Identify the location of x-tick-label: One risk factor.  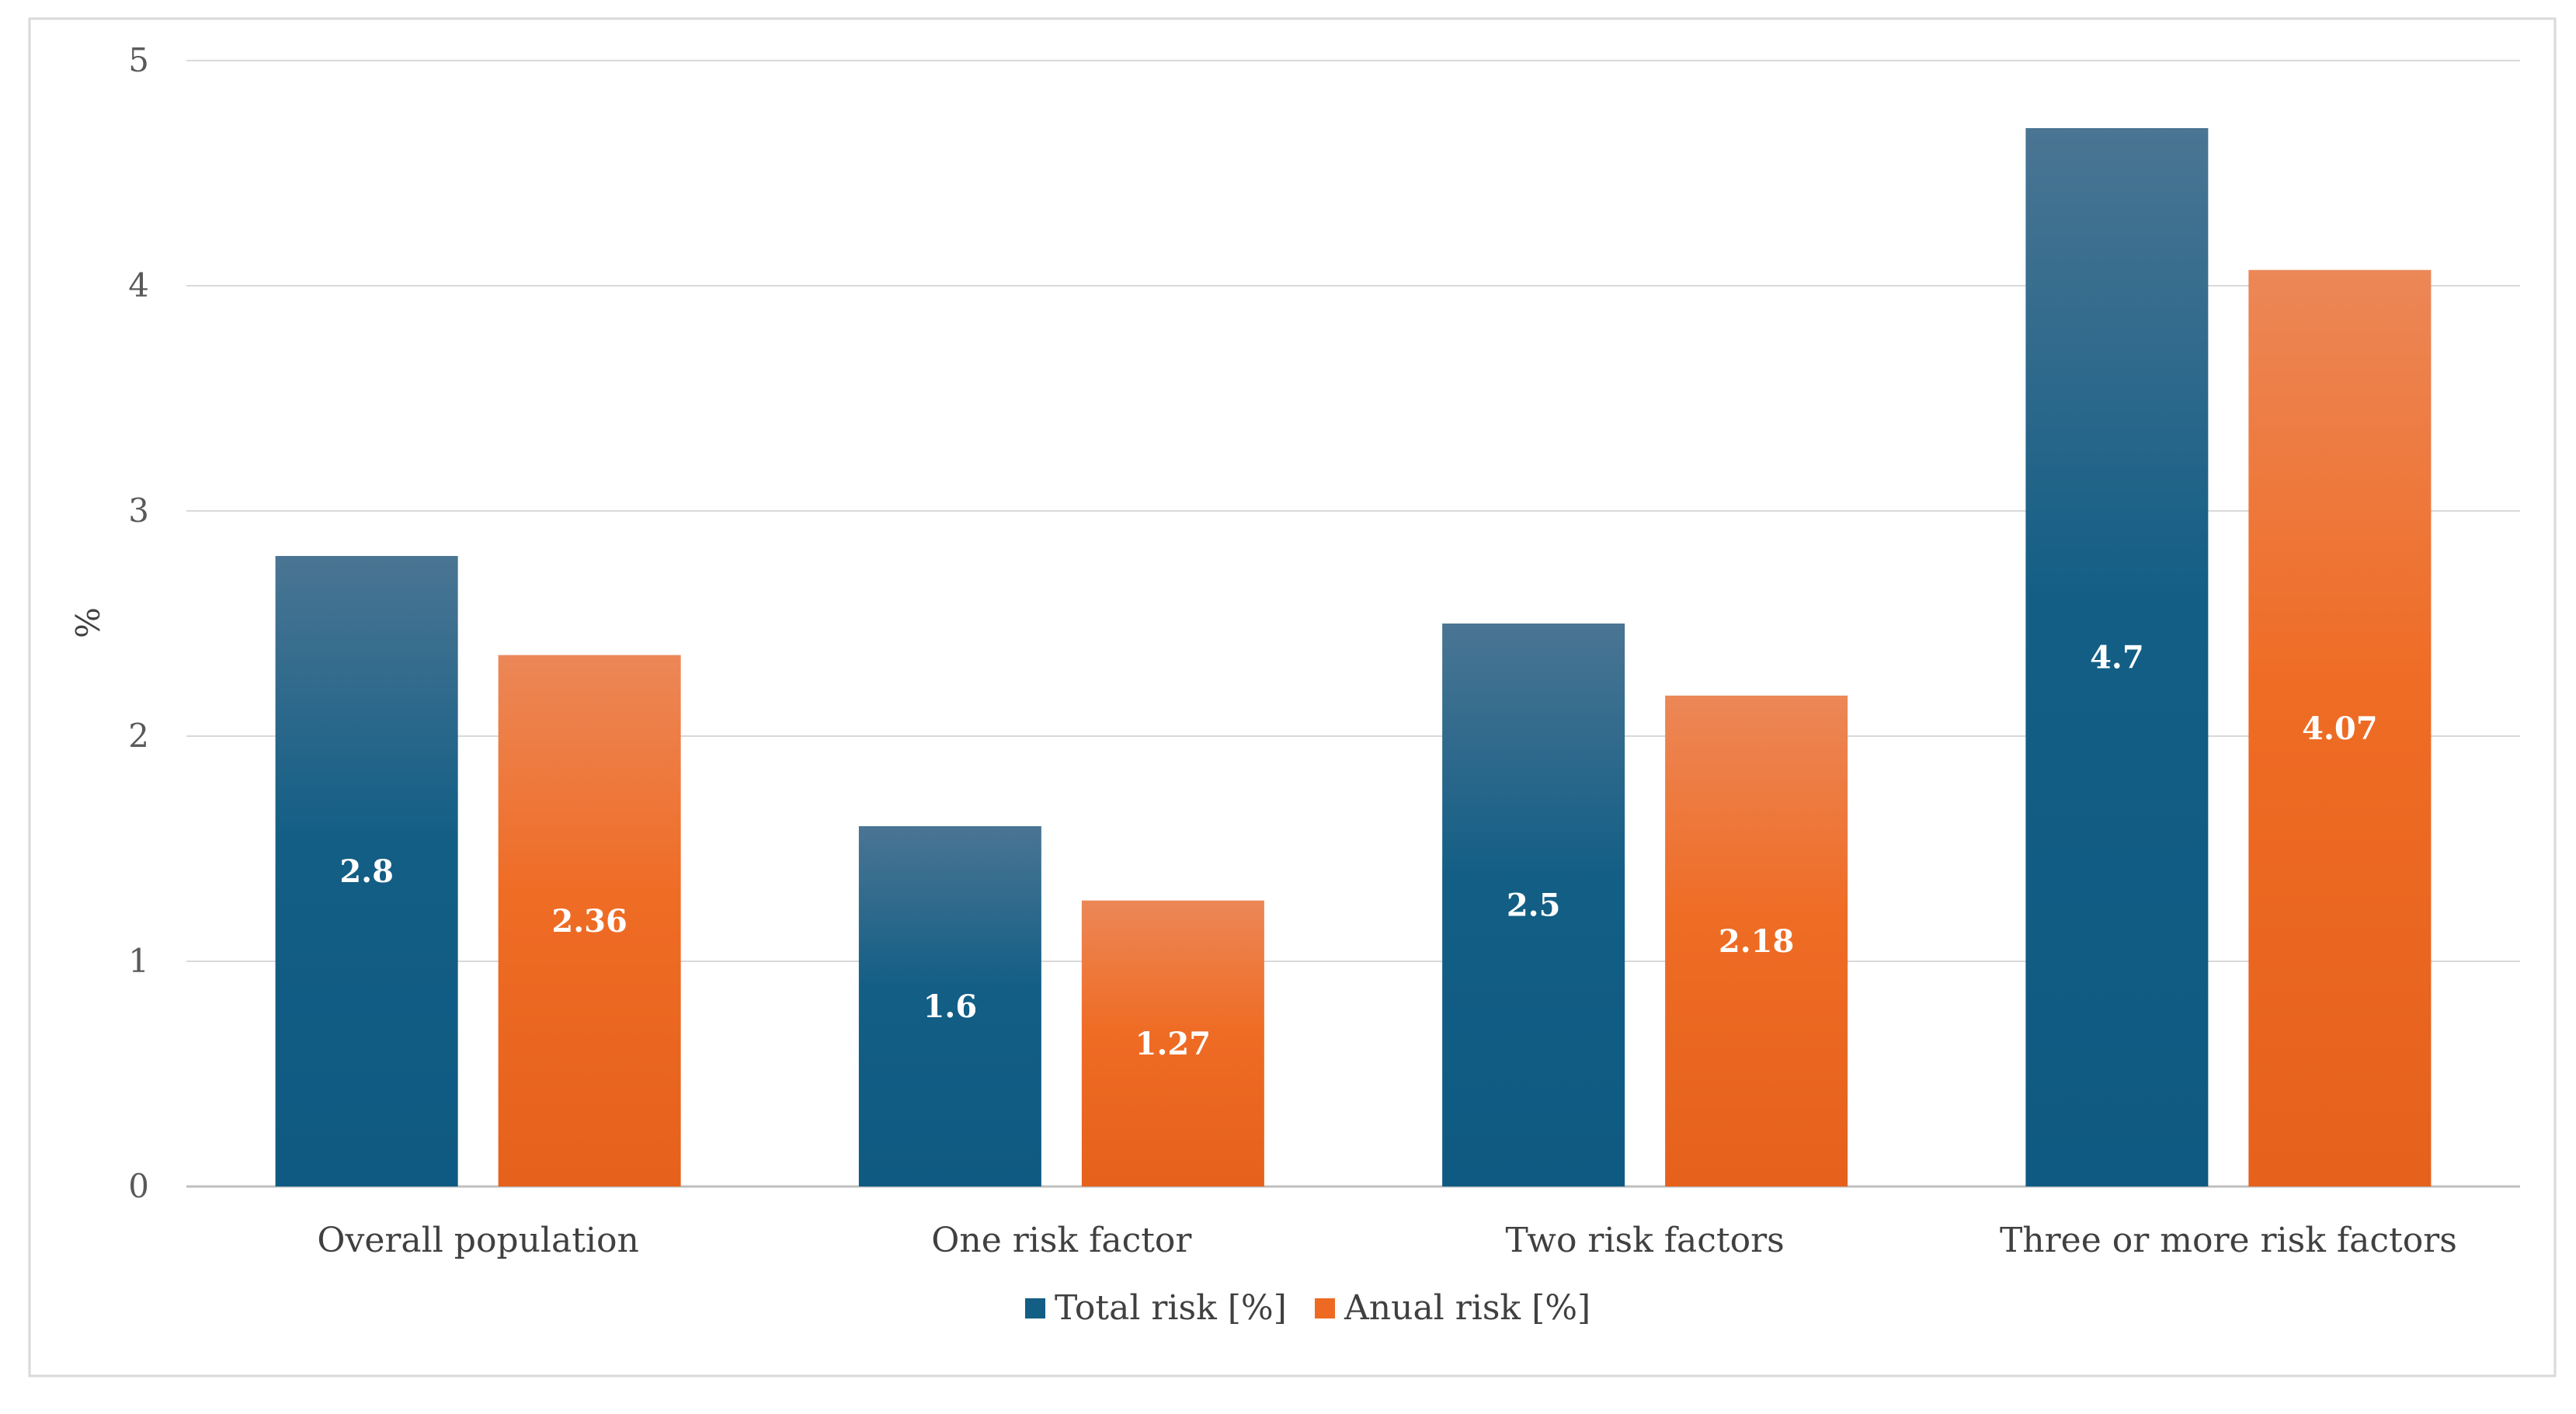
(1061, 1240).